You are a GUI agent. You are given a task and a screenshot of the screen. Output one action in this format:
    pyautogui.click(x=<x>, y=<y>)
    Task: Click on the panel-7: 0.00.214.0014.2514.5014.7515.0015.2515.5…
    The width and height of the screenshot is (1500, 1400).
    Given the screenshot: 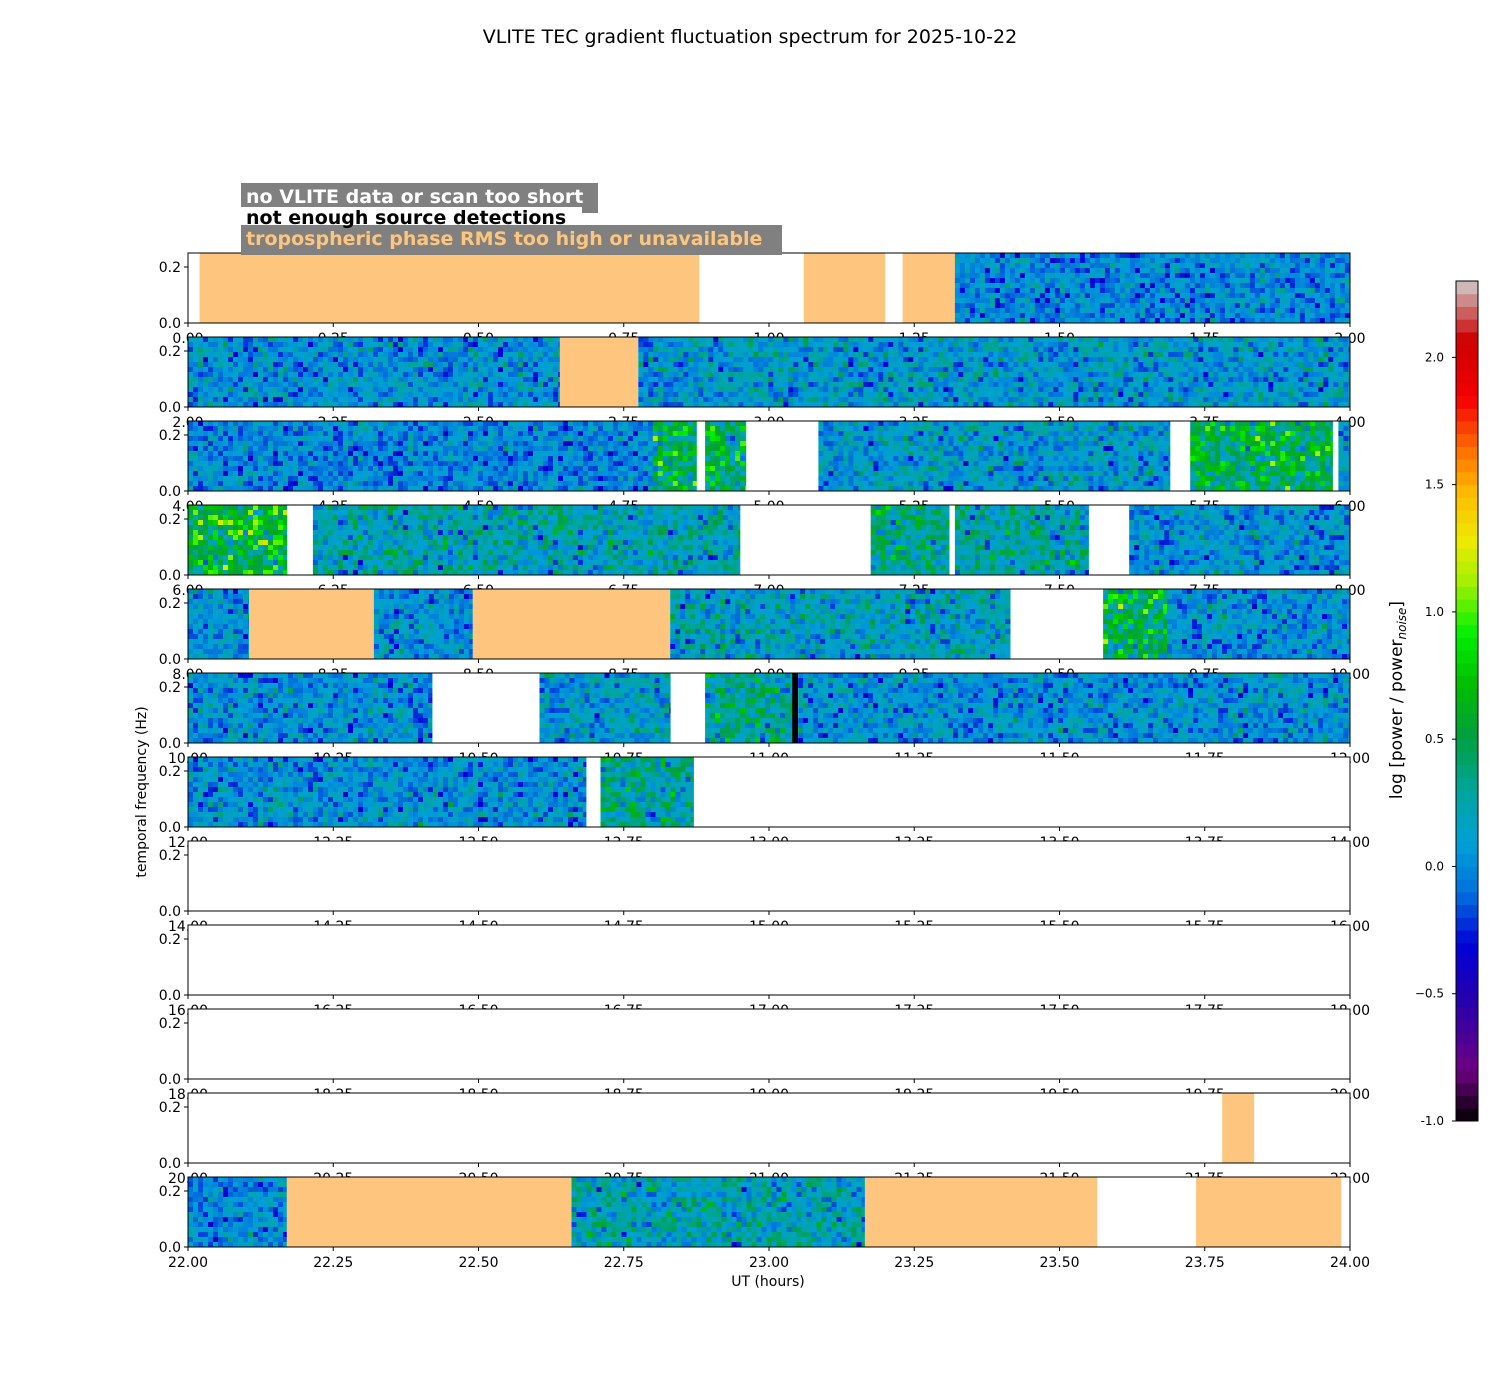 What is the action you would take?
    pyautogui.click(x=764, y=887)
    